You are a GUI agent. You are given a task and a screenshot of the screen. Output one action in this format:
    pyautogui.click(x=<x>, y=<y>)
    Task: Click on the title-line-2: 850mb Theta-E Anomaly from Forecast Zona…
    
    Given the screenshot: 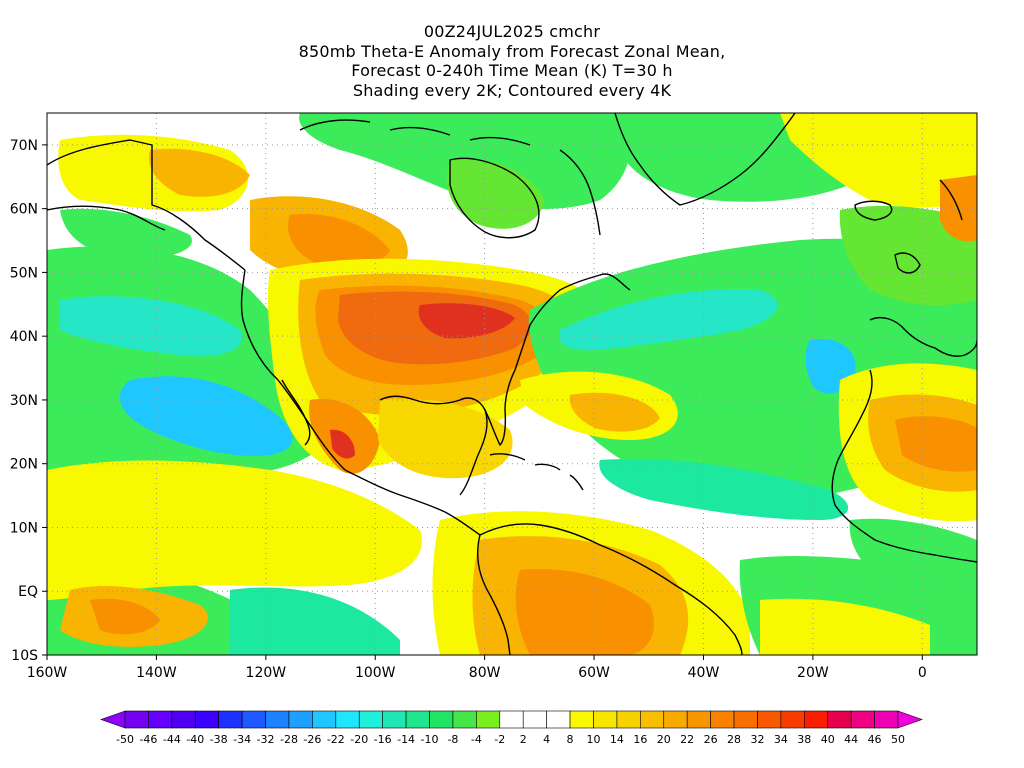 What is the action you would take?
    pyautogui.click(x=512, y=51)
    